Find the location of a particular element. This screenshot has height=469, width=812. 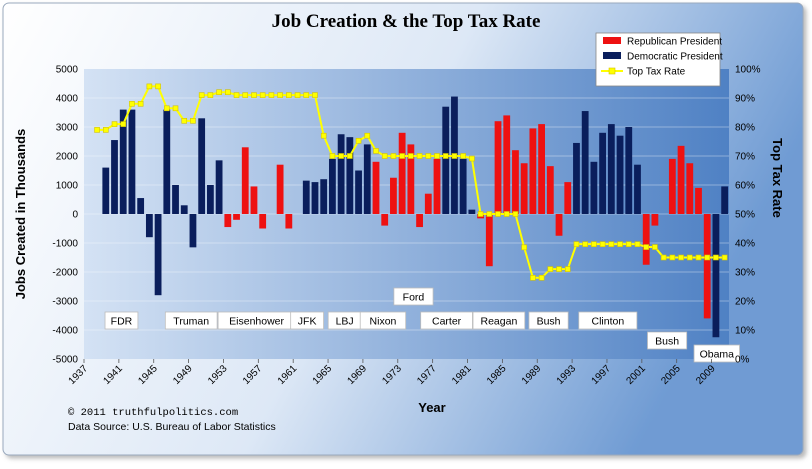

president-label: Reagan is located at coordinates (499, 322).